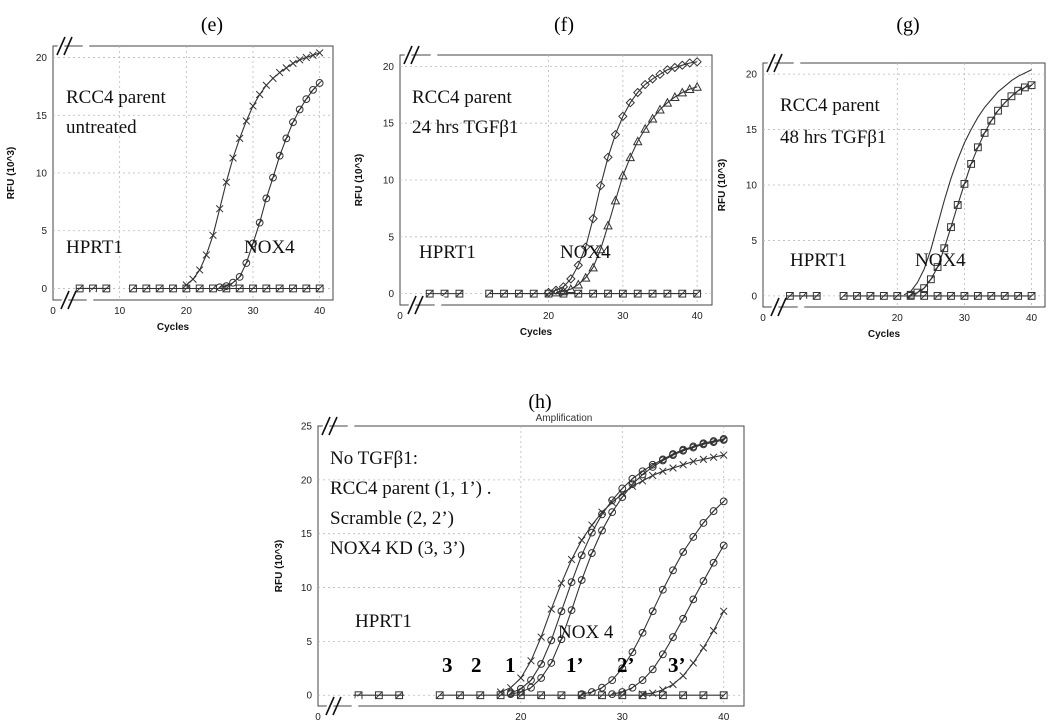 This screenshot has width=1059, height=727. What do you see at coordinates (187, 311) in the screenshot?
I see `x-tick-label-e-2: 20` at bounding box center [187, 311].